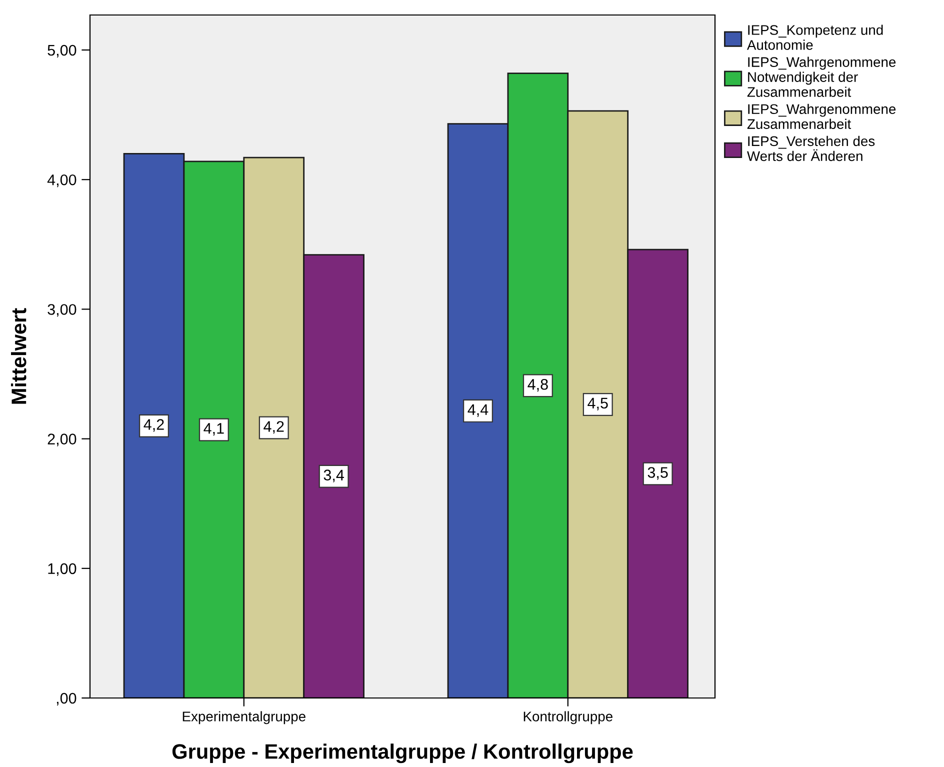  I want to click on x-tick-label: Experimentalgruppe, so click(244, 717).